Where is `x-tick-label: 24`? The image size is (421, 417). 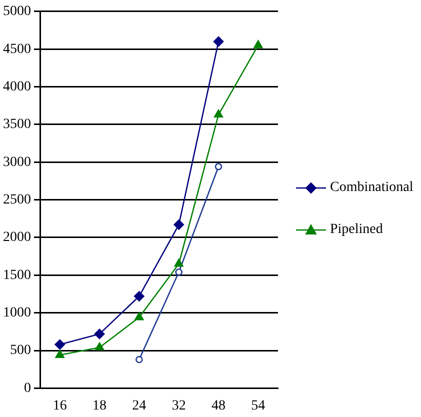 x-tick-label: 24 is located at coordinates (139, 406).